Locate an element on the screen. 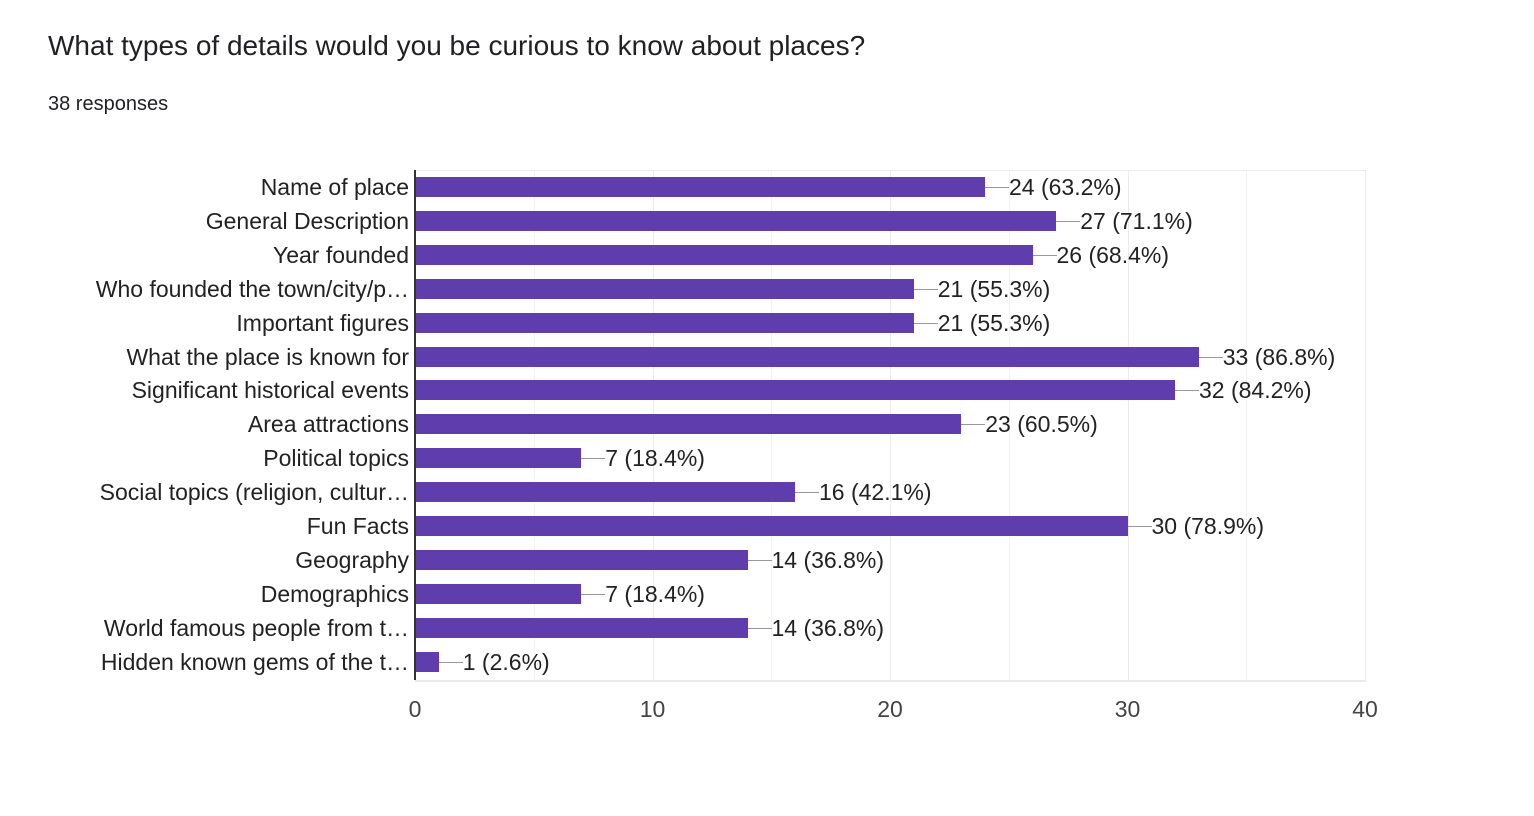 This screenshot has height=816, width=1534. category-label: Area attractions is located at coordinates (328, 424).